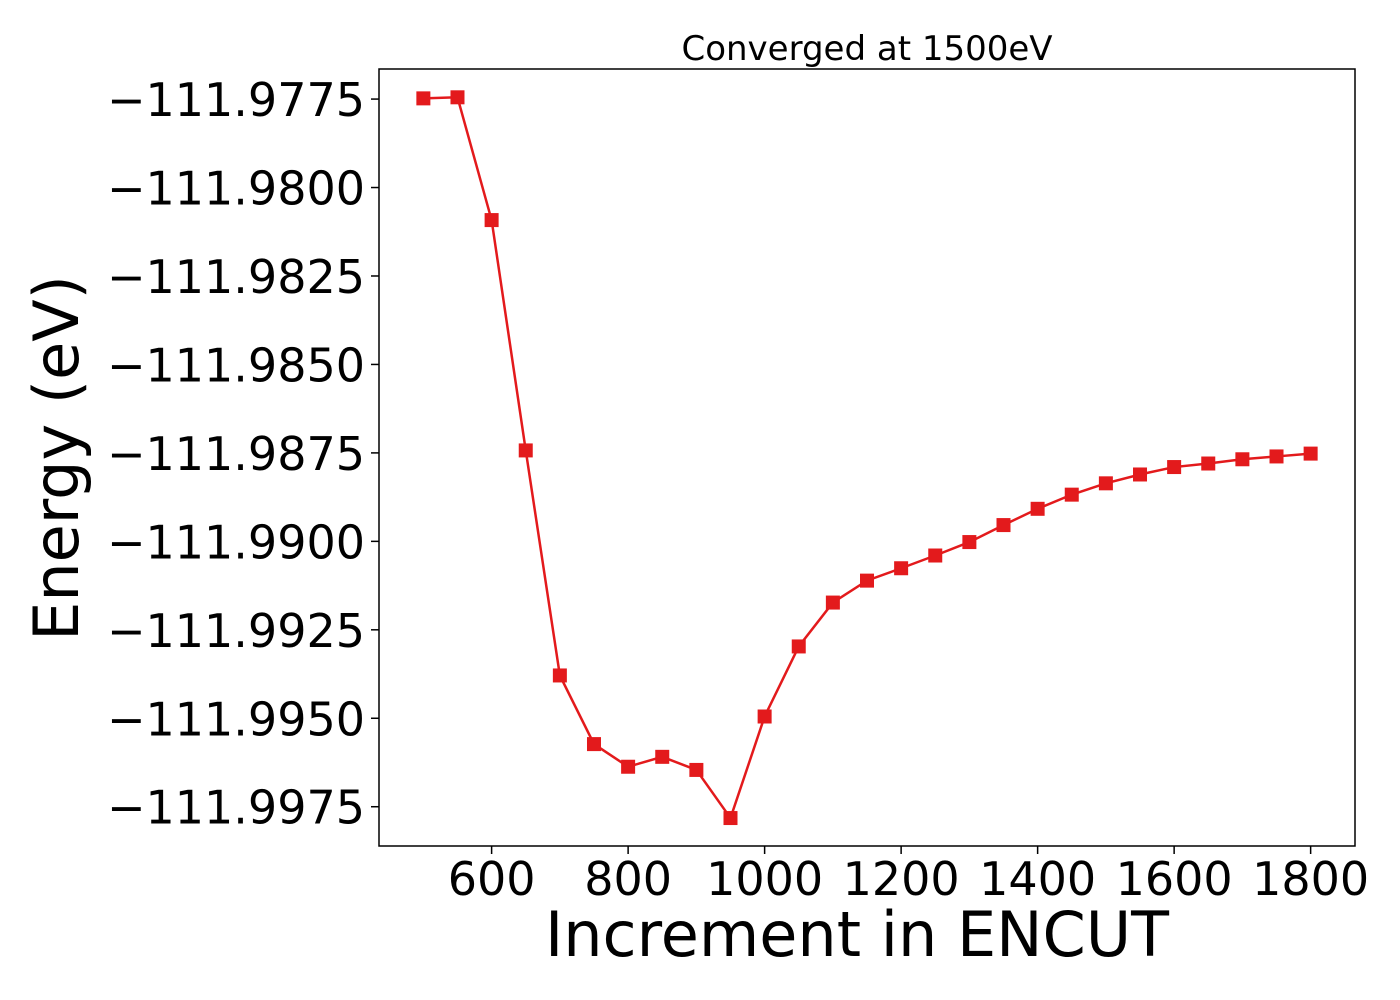 The image size is (1400, 1000). I want to click on x-tick-label: 1800, so click(1310, 879).